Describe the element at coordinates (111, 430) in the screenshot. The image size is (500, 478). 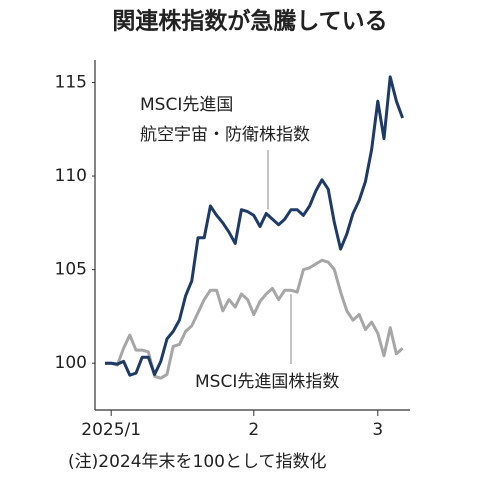
I see `x-tick-label: 2025/1` at that location.